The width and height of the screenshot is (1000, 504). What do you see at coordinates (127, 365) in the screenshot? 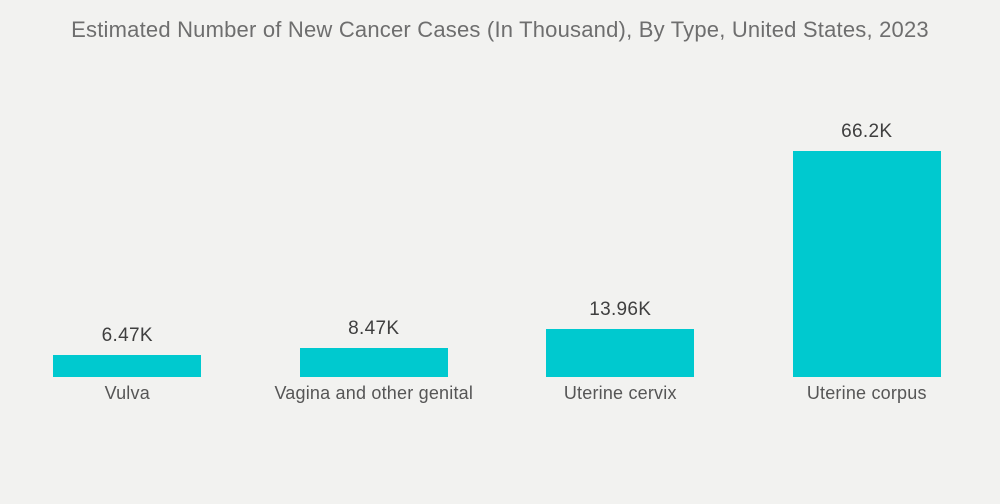
I see `bar-vulva` at bounding box center [127, 365].